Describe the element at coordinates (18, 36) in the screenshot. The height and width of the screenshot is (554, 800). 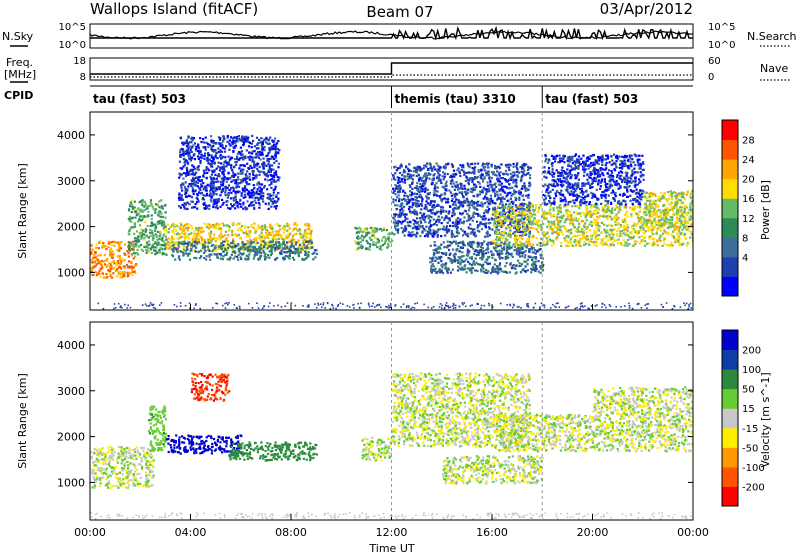
I see `nsky-label: N.Sky` at that location.